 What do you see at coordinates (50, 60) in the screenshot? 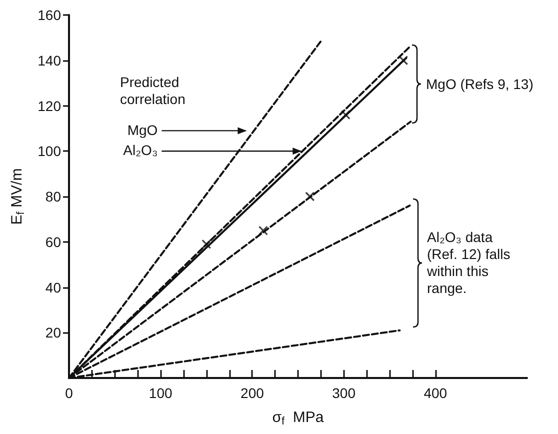
I see `y-tick-label: 140` at bounding box center [50, 60].